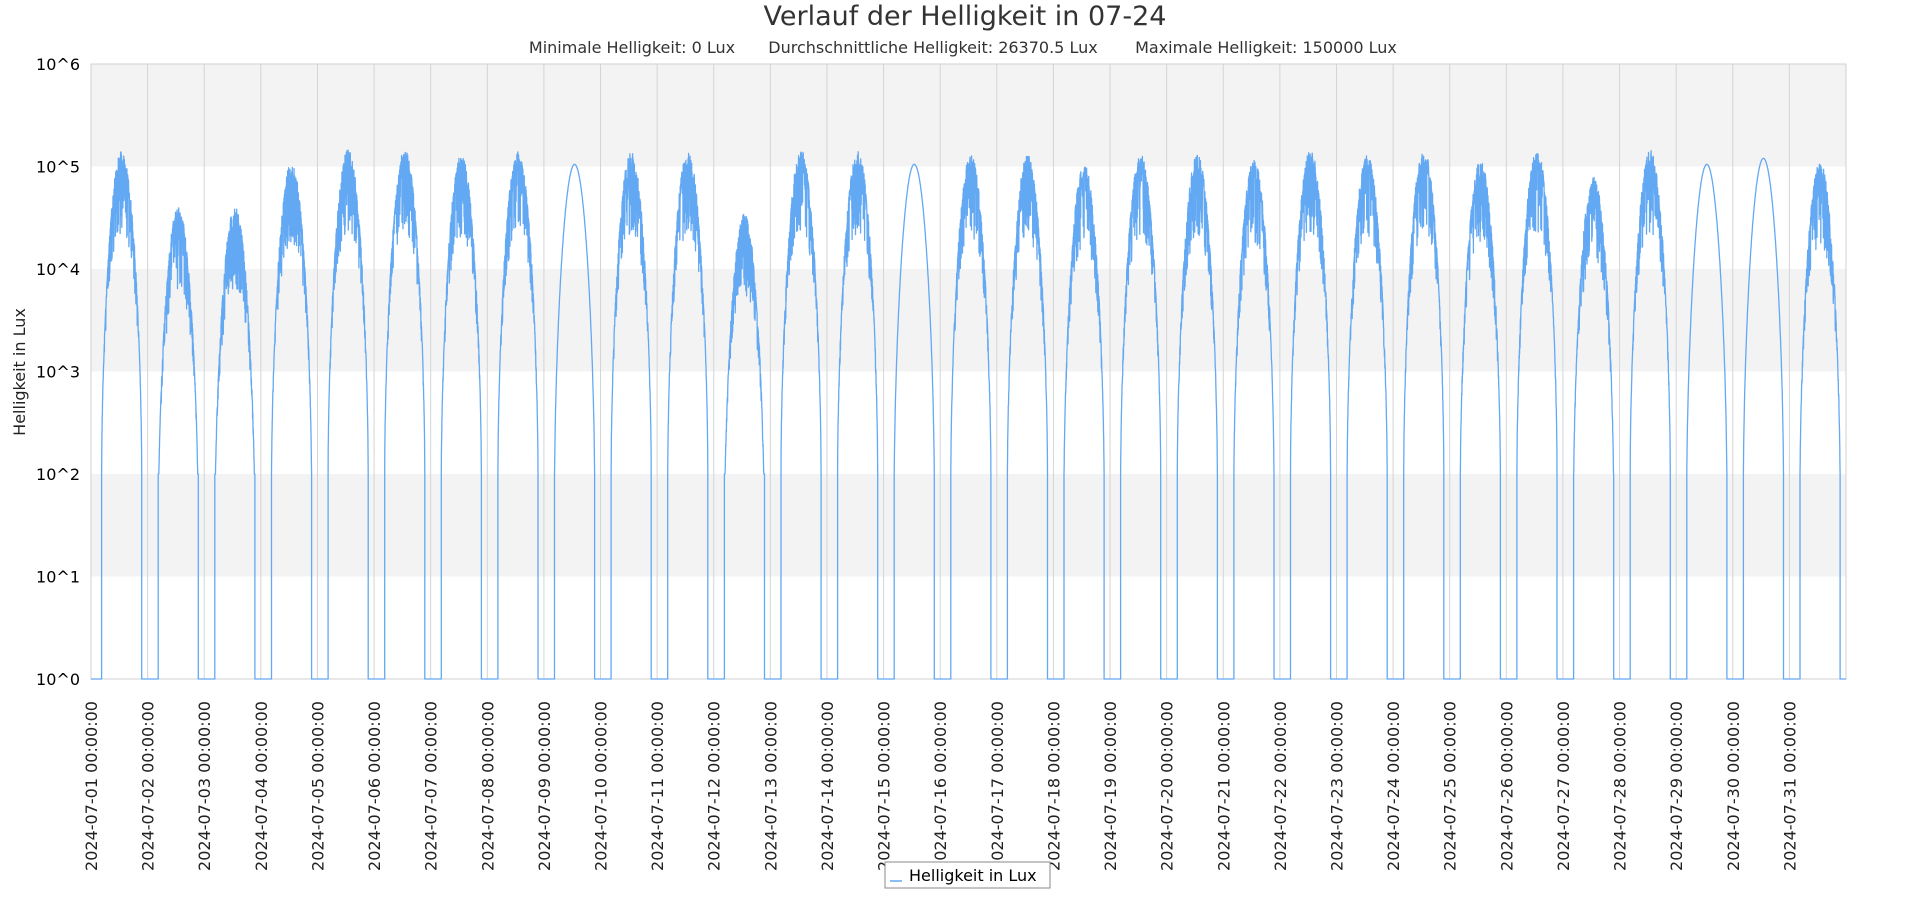 The image size is (1920, 900). Describe the element at coordinates (148, 786) in the screenshot. I see `x-tick-label: 2024-07-02 00:00:00` at that location.